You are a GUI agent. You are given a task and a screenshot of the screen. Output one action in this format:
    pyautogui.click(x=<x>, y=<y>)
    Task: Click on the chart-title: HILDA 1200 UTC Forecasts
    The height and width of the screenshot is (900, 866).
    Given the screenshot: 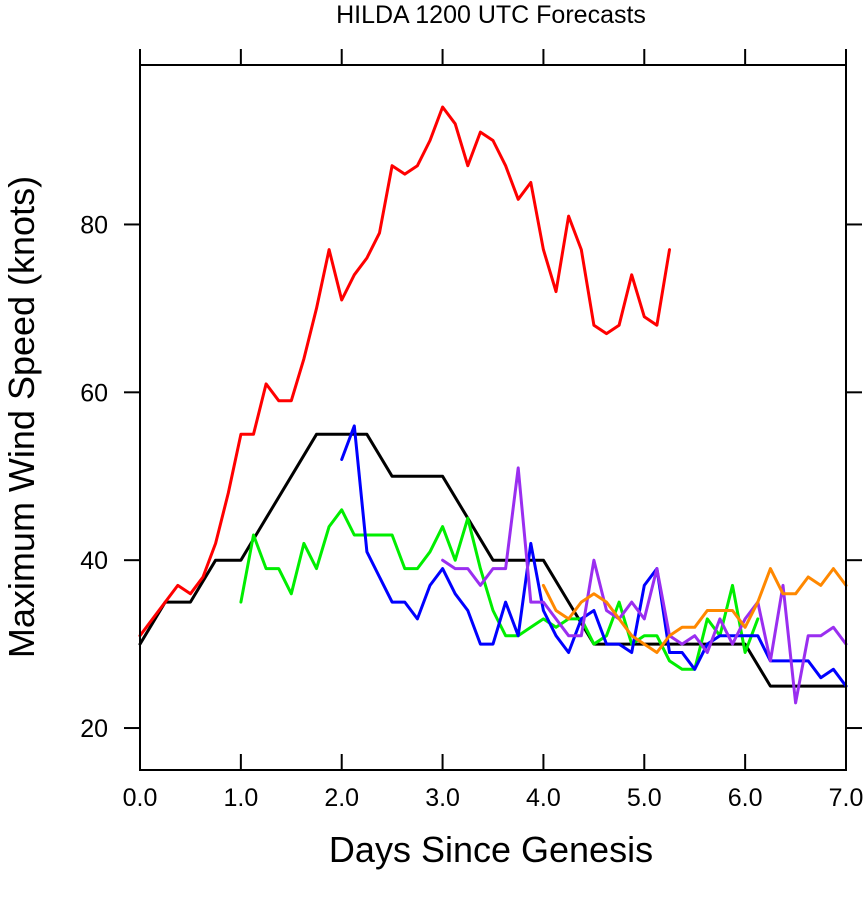 What is the action you would take?
    pyautogui.click(x=491, y=15)
    